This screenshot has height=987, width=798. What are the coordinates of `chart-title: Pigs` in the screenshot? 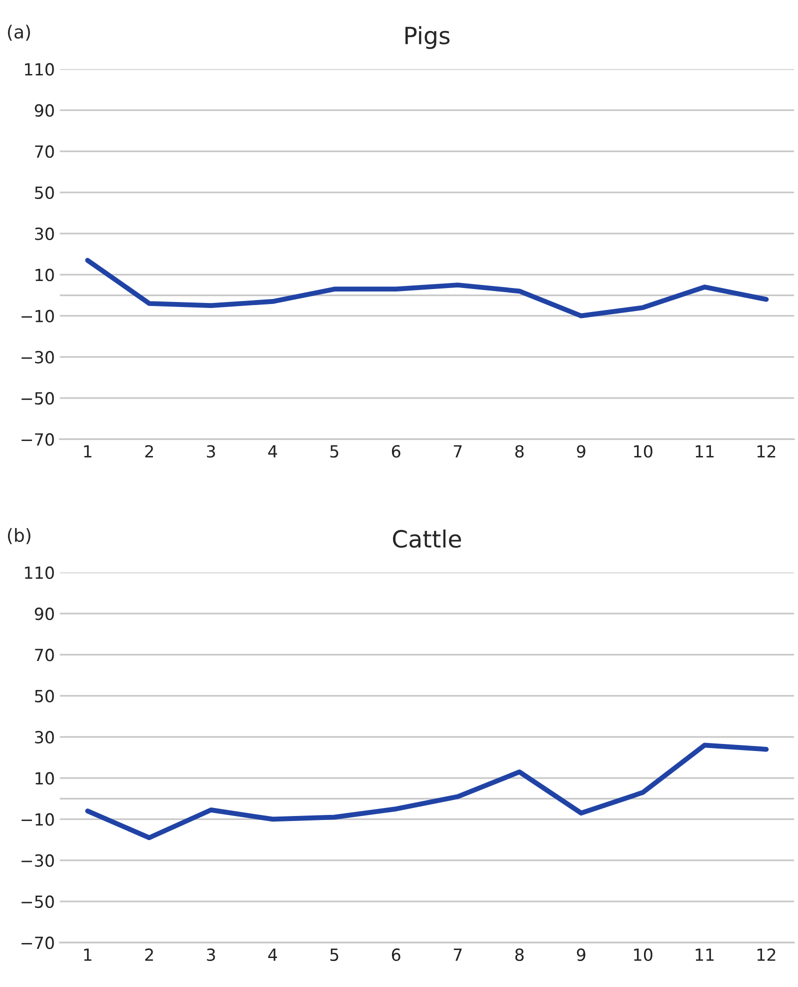 It's located at (427, 37).